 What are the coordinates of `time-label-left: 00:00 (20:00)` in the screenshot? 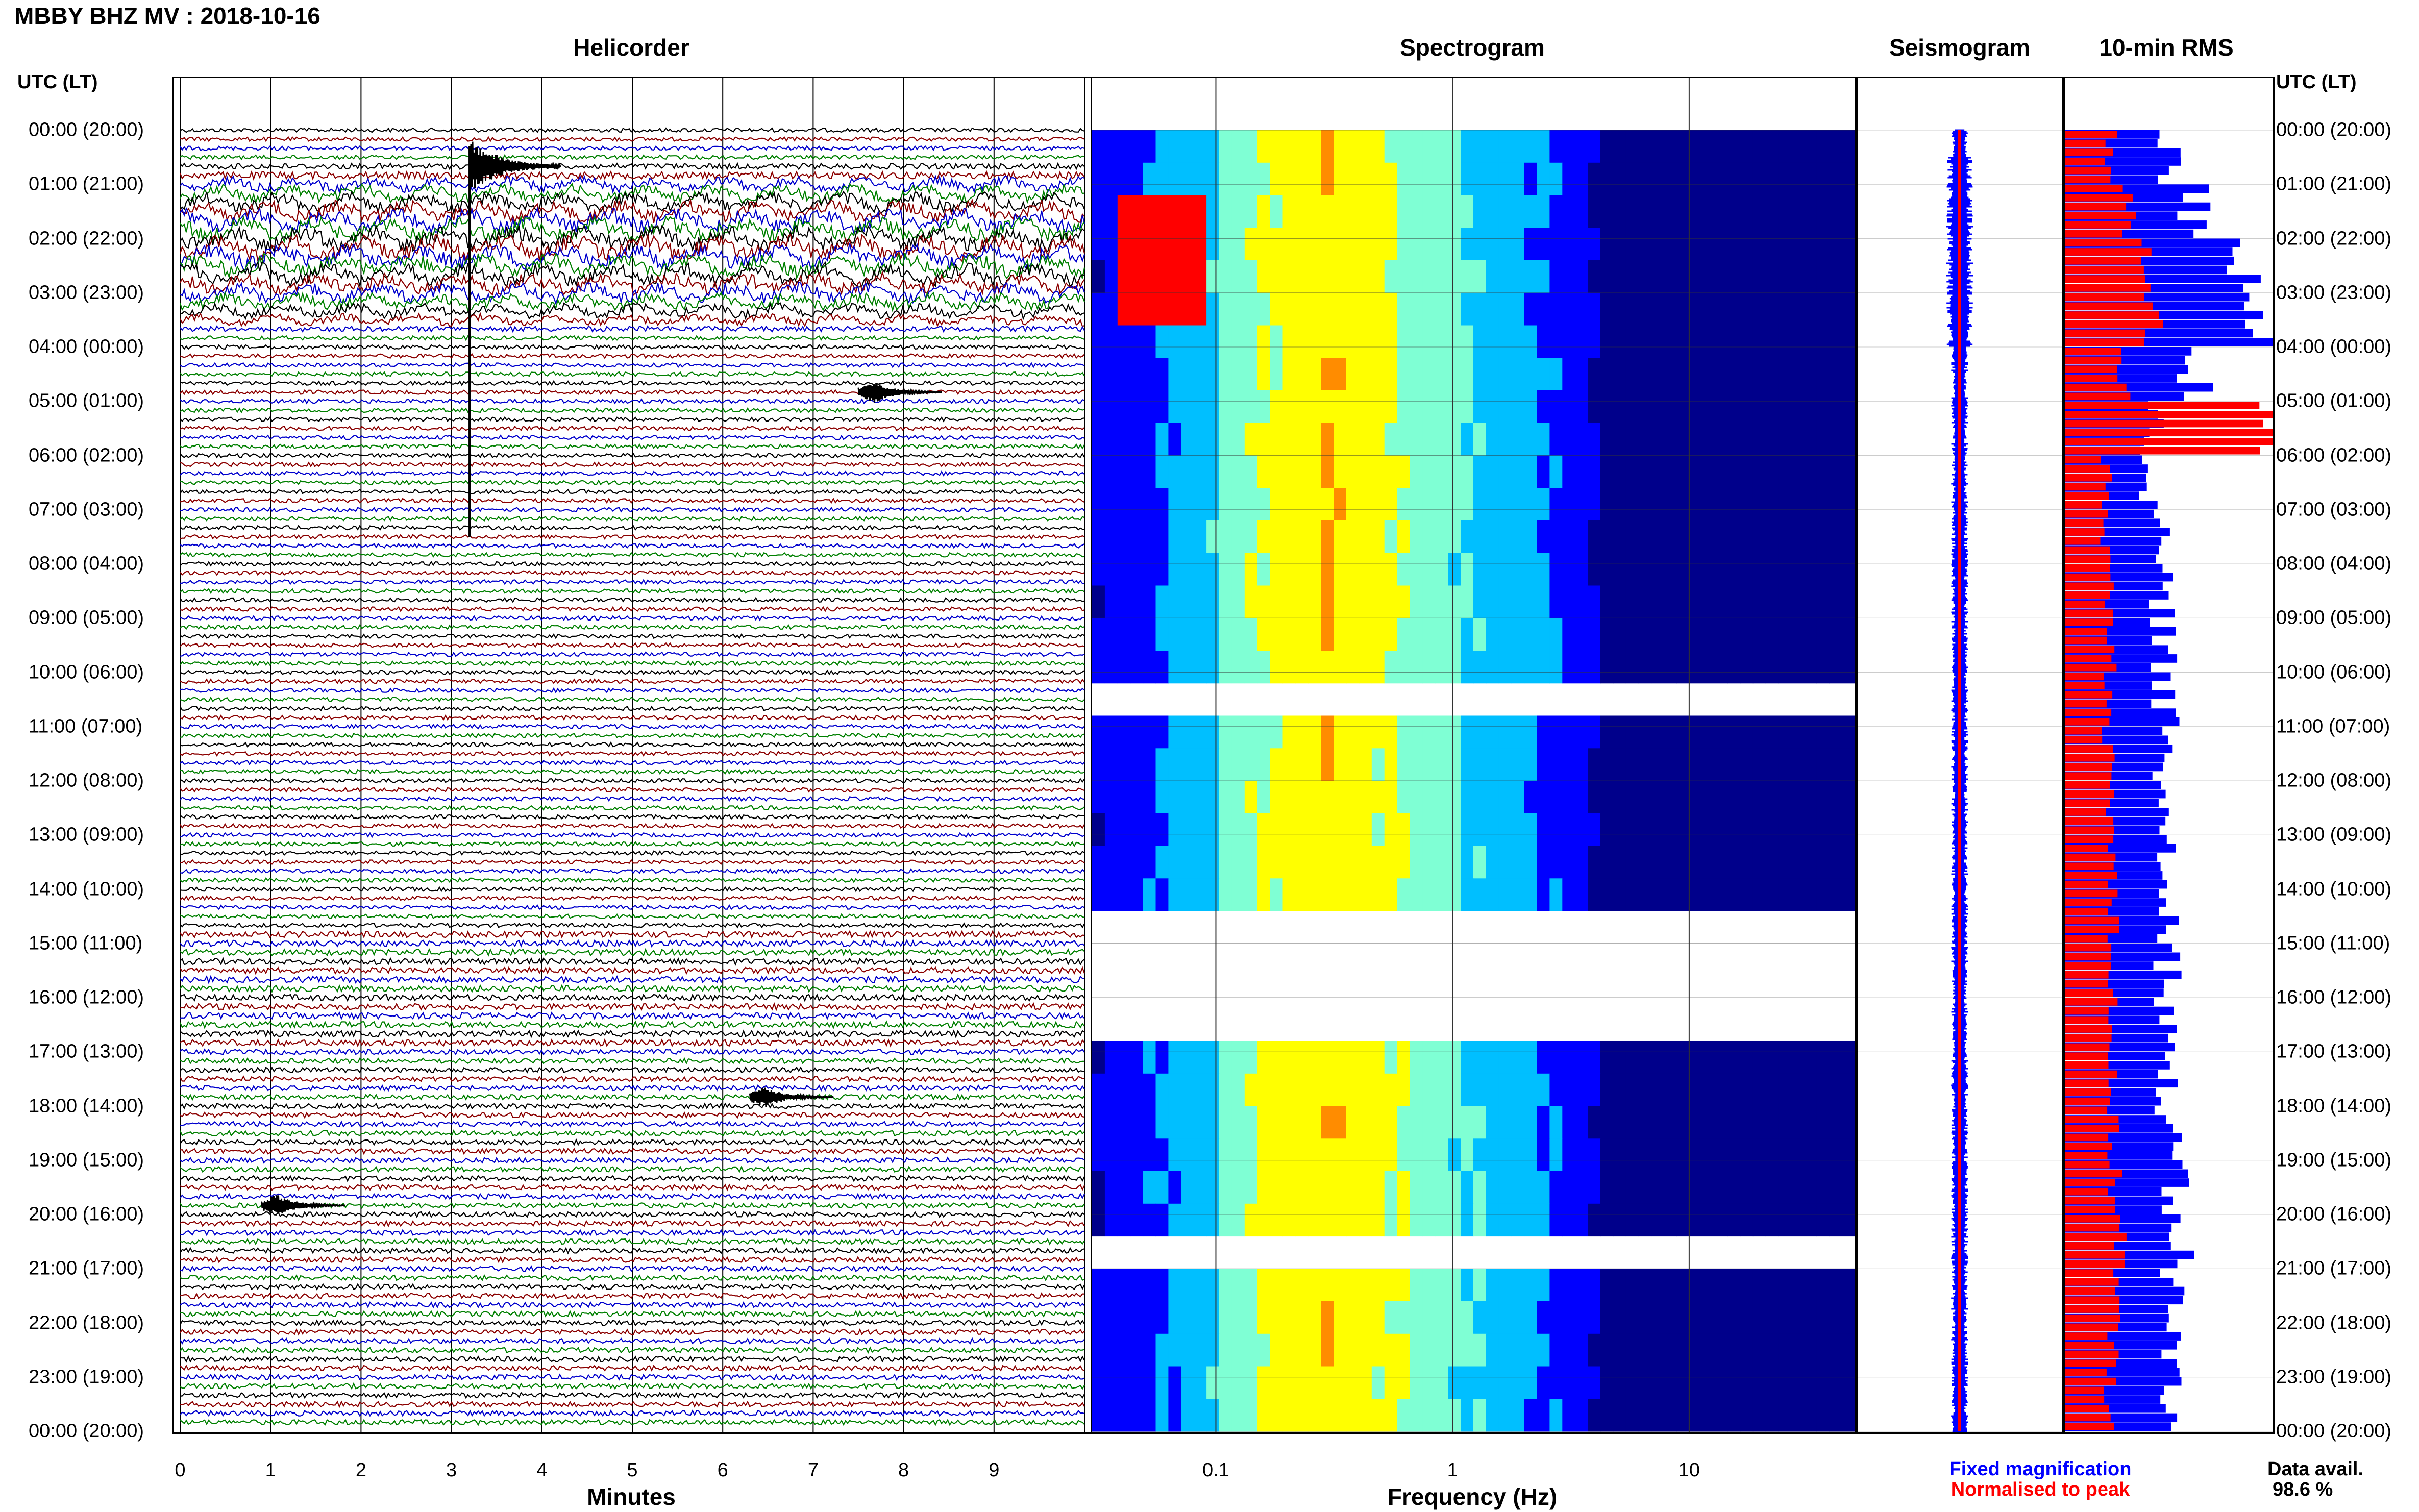 It's located at (86, 130).